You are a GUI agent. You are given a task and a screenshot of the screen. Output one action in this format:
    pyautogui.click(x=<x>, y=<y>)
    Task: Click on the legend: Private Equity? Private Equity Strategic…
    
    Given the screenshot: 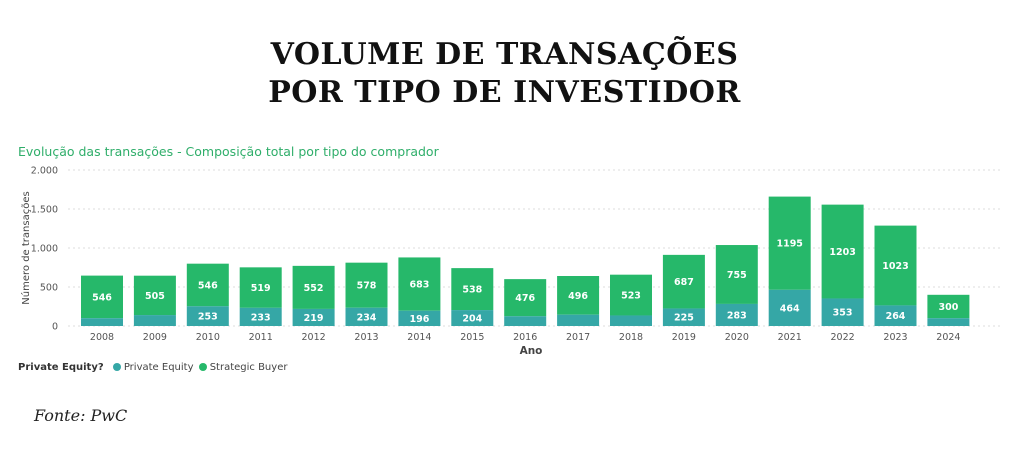 What is the action you would take?
    pyautogui.click(x=152, y=367)
    